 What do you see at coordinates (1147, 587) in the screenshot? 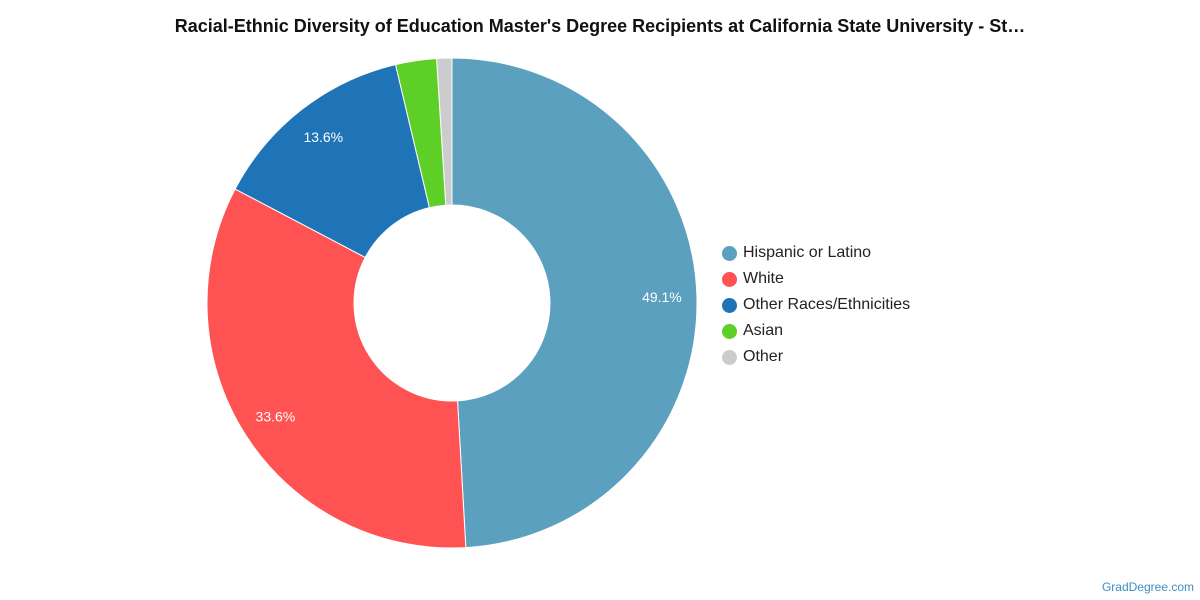
I see `watermark: GradDegree.com` at bounding box center [1147, 587].